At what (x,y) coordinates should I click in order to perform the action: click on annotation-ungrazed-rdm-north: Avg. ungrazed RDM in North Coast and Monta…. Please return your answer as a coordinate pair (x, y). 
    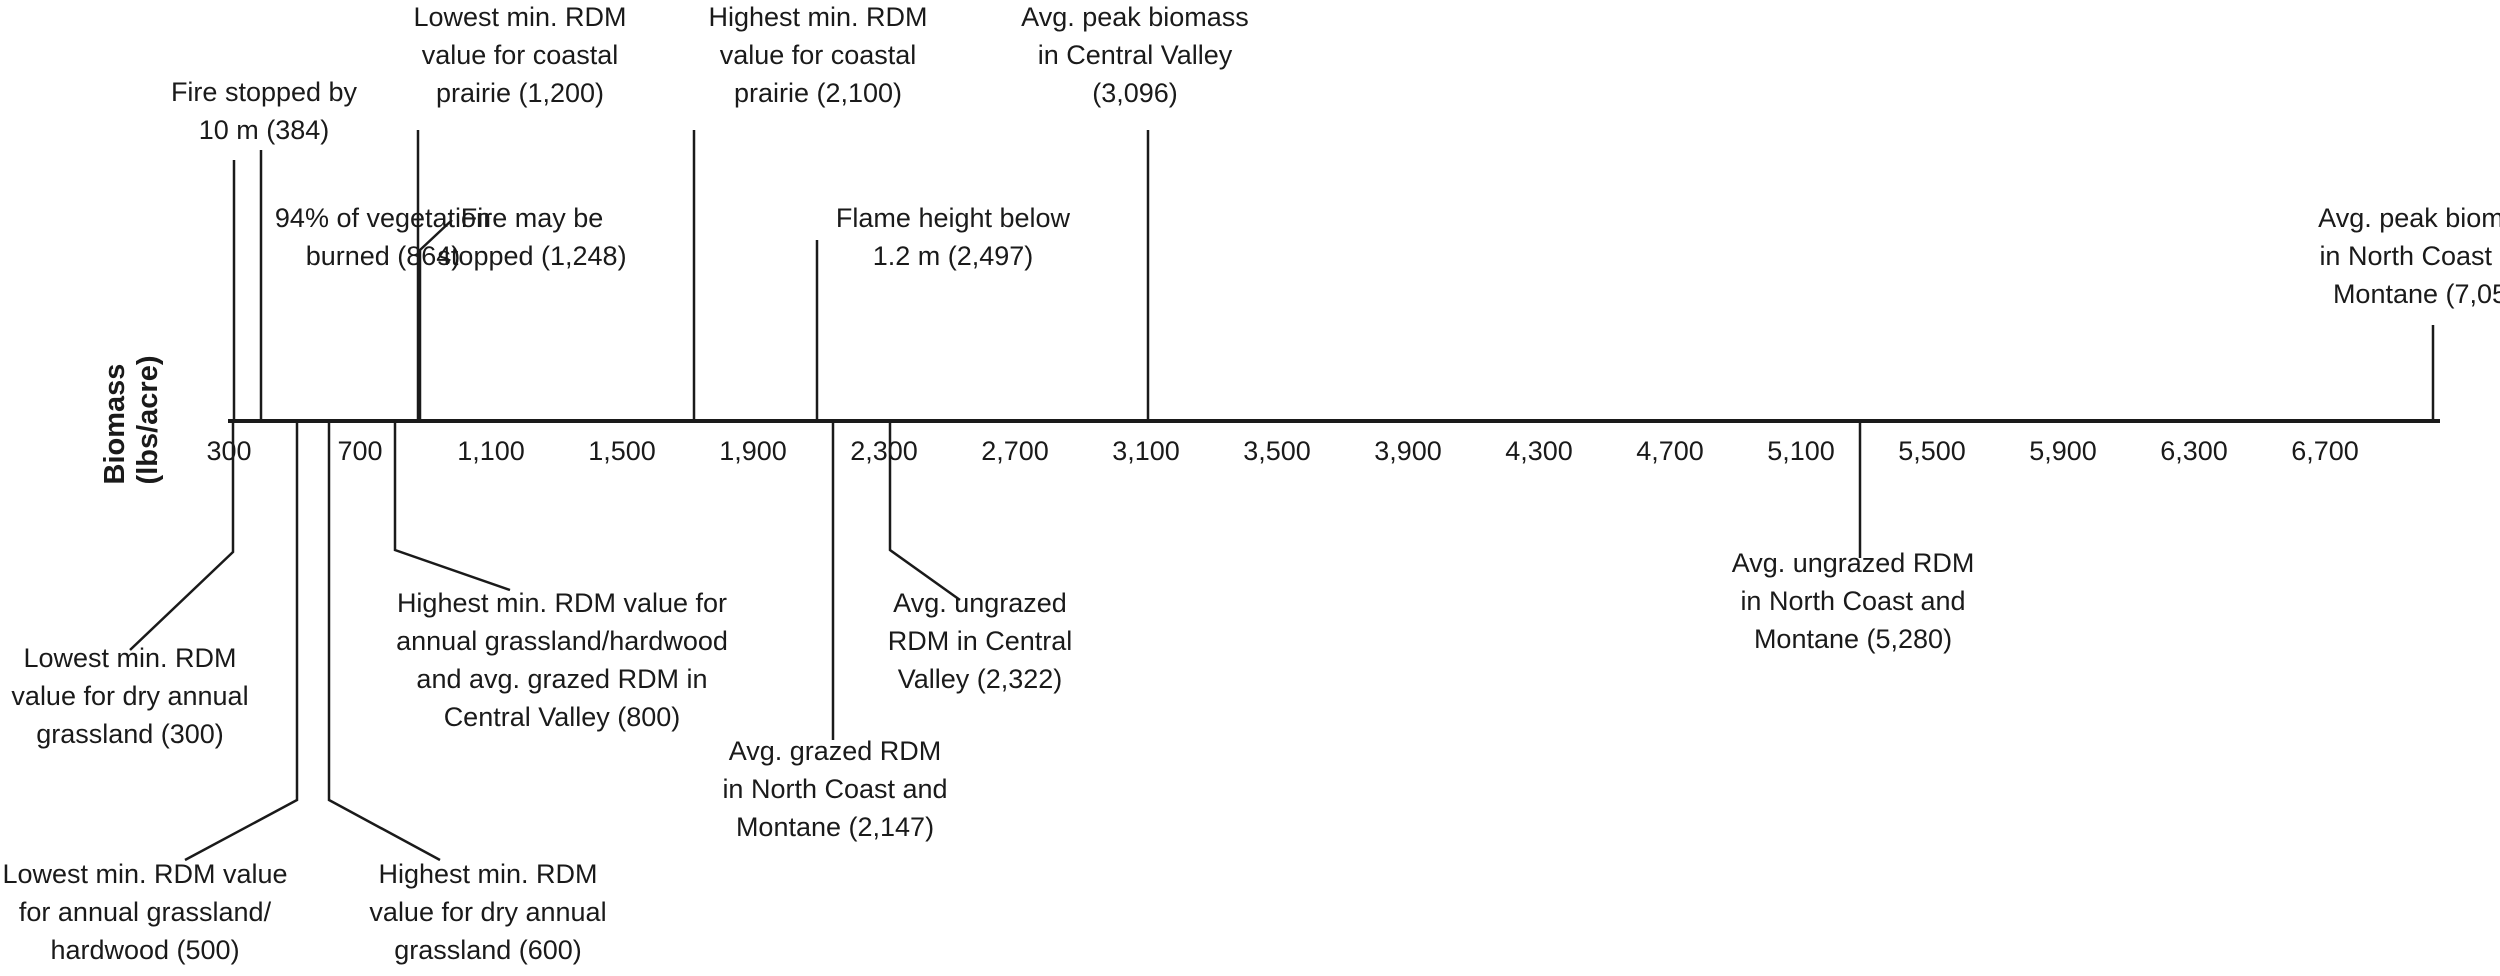
    Looking at the image, I should click on (1853, 537).